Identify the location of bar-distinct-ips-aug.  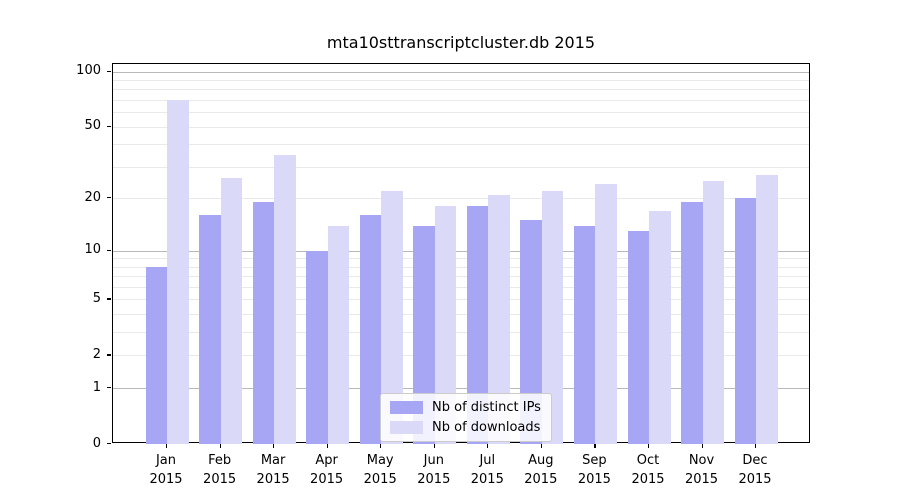
(531, 332).